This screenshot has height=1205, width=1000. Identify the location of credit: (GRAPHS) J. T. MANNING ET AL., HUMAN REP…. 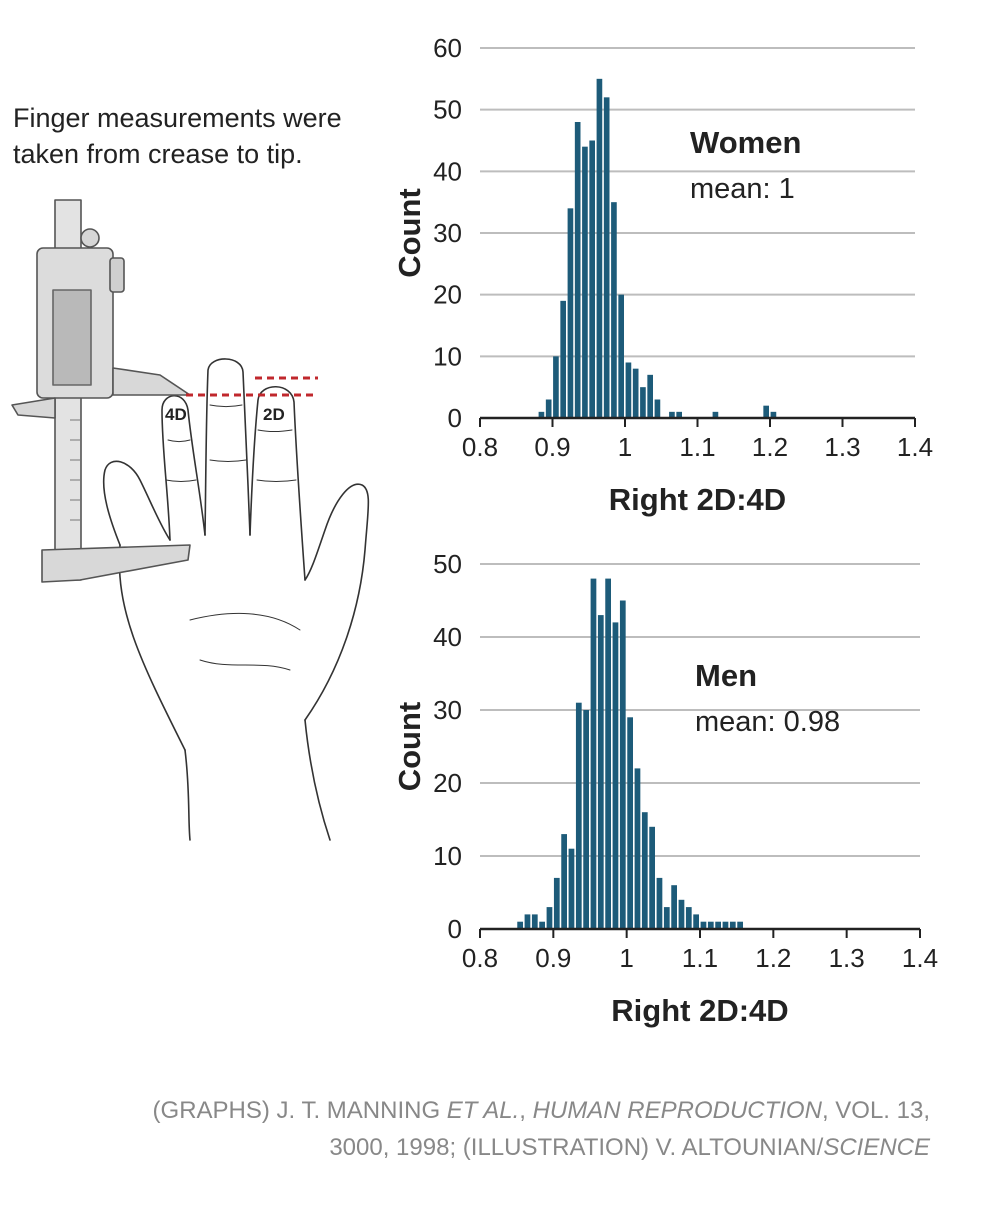
(485, 1129).